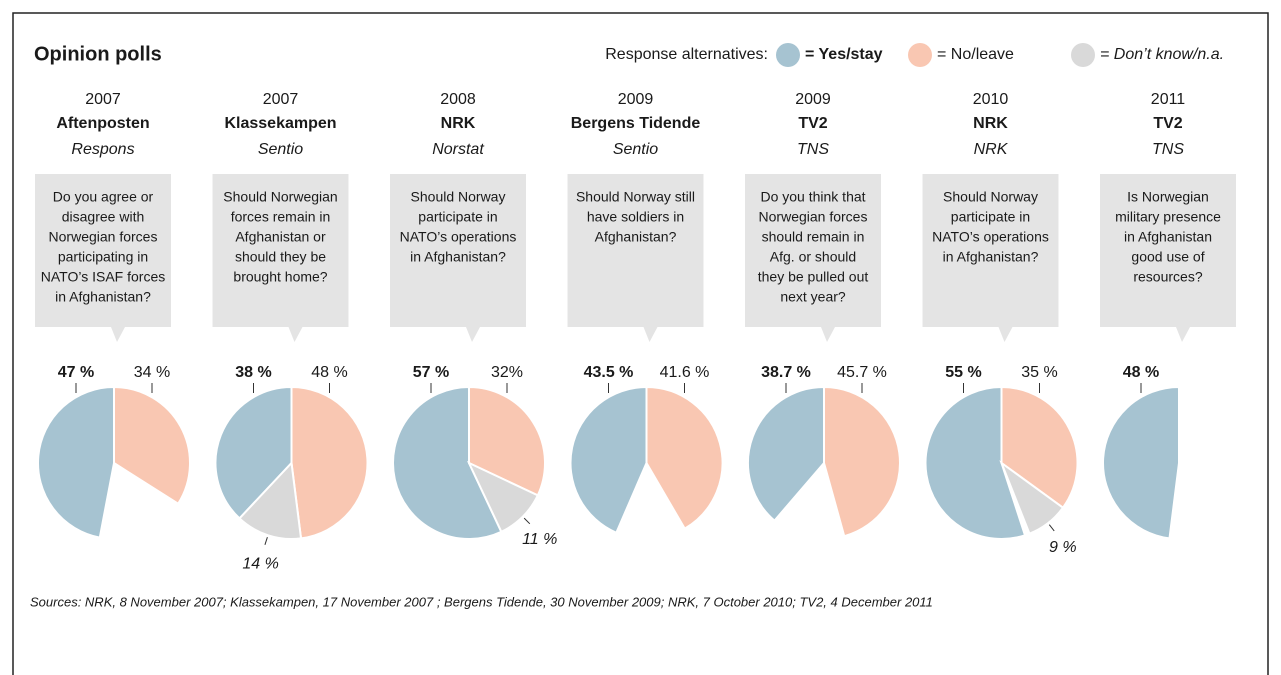 The image size is (1281, 675). Describe the element at coordinates (103, 217) in the screenshot. I see `question-line: disagree with` at that location.